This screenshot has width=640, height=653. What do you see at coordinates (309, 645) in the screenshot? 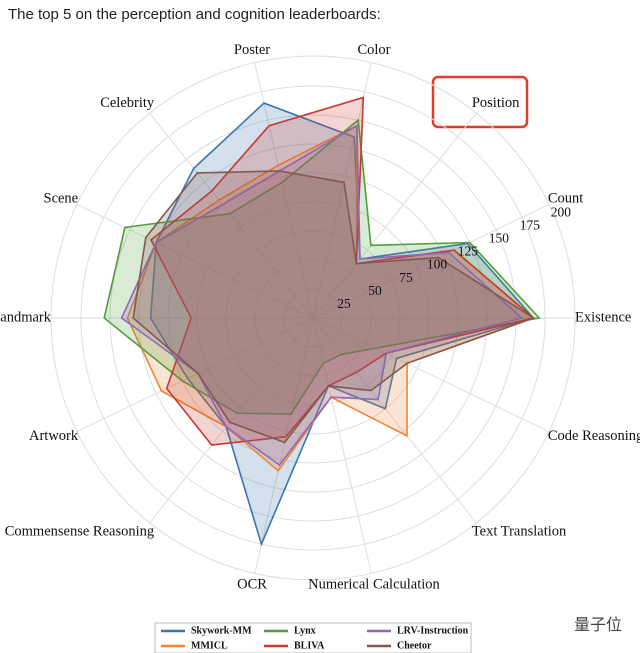
I see `legend-label: BLIVA` at bounding box center [309, 645].